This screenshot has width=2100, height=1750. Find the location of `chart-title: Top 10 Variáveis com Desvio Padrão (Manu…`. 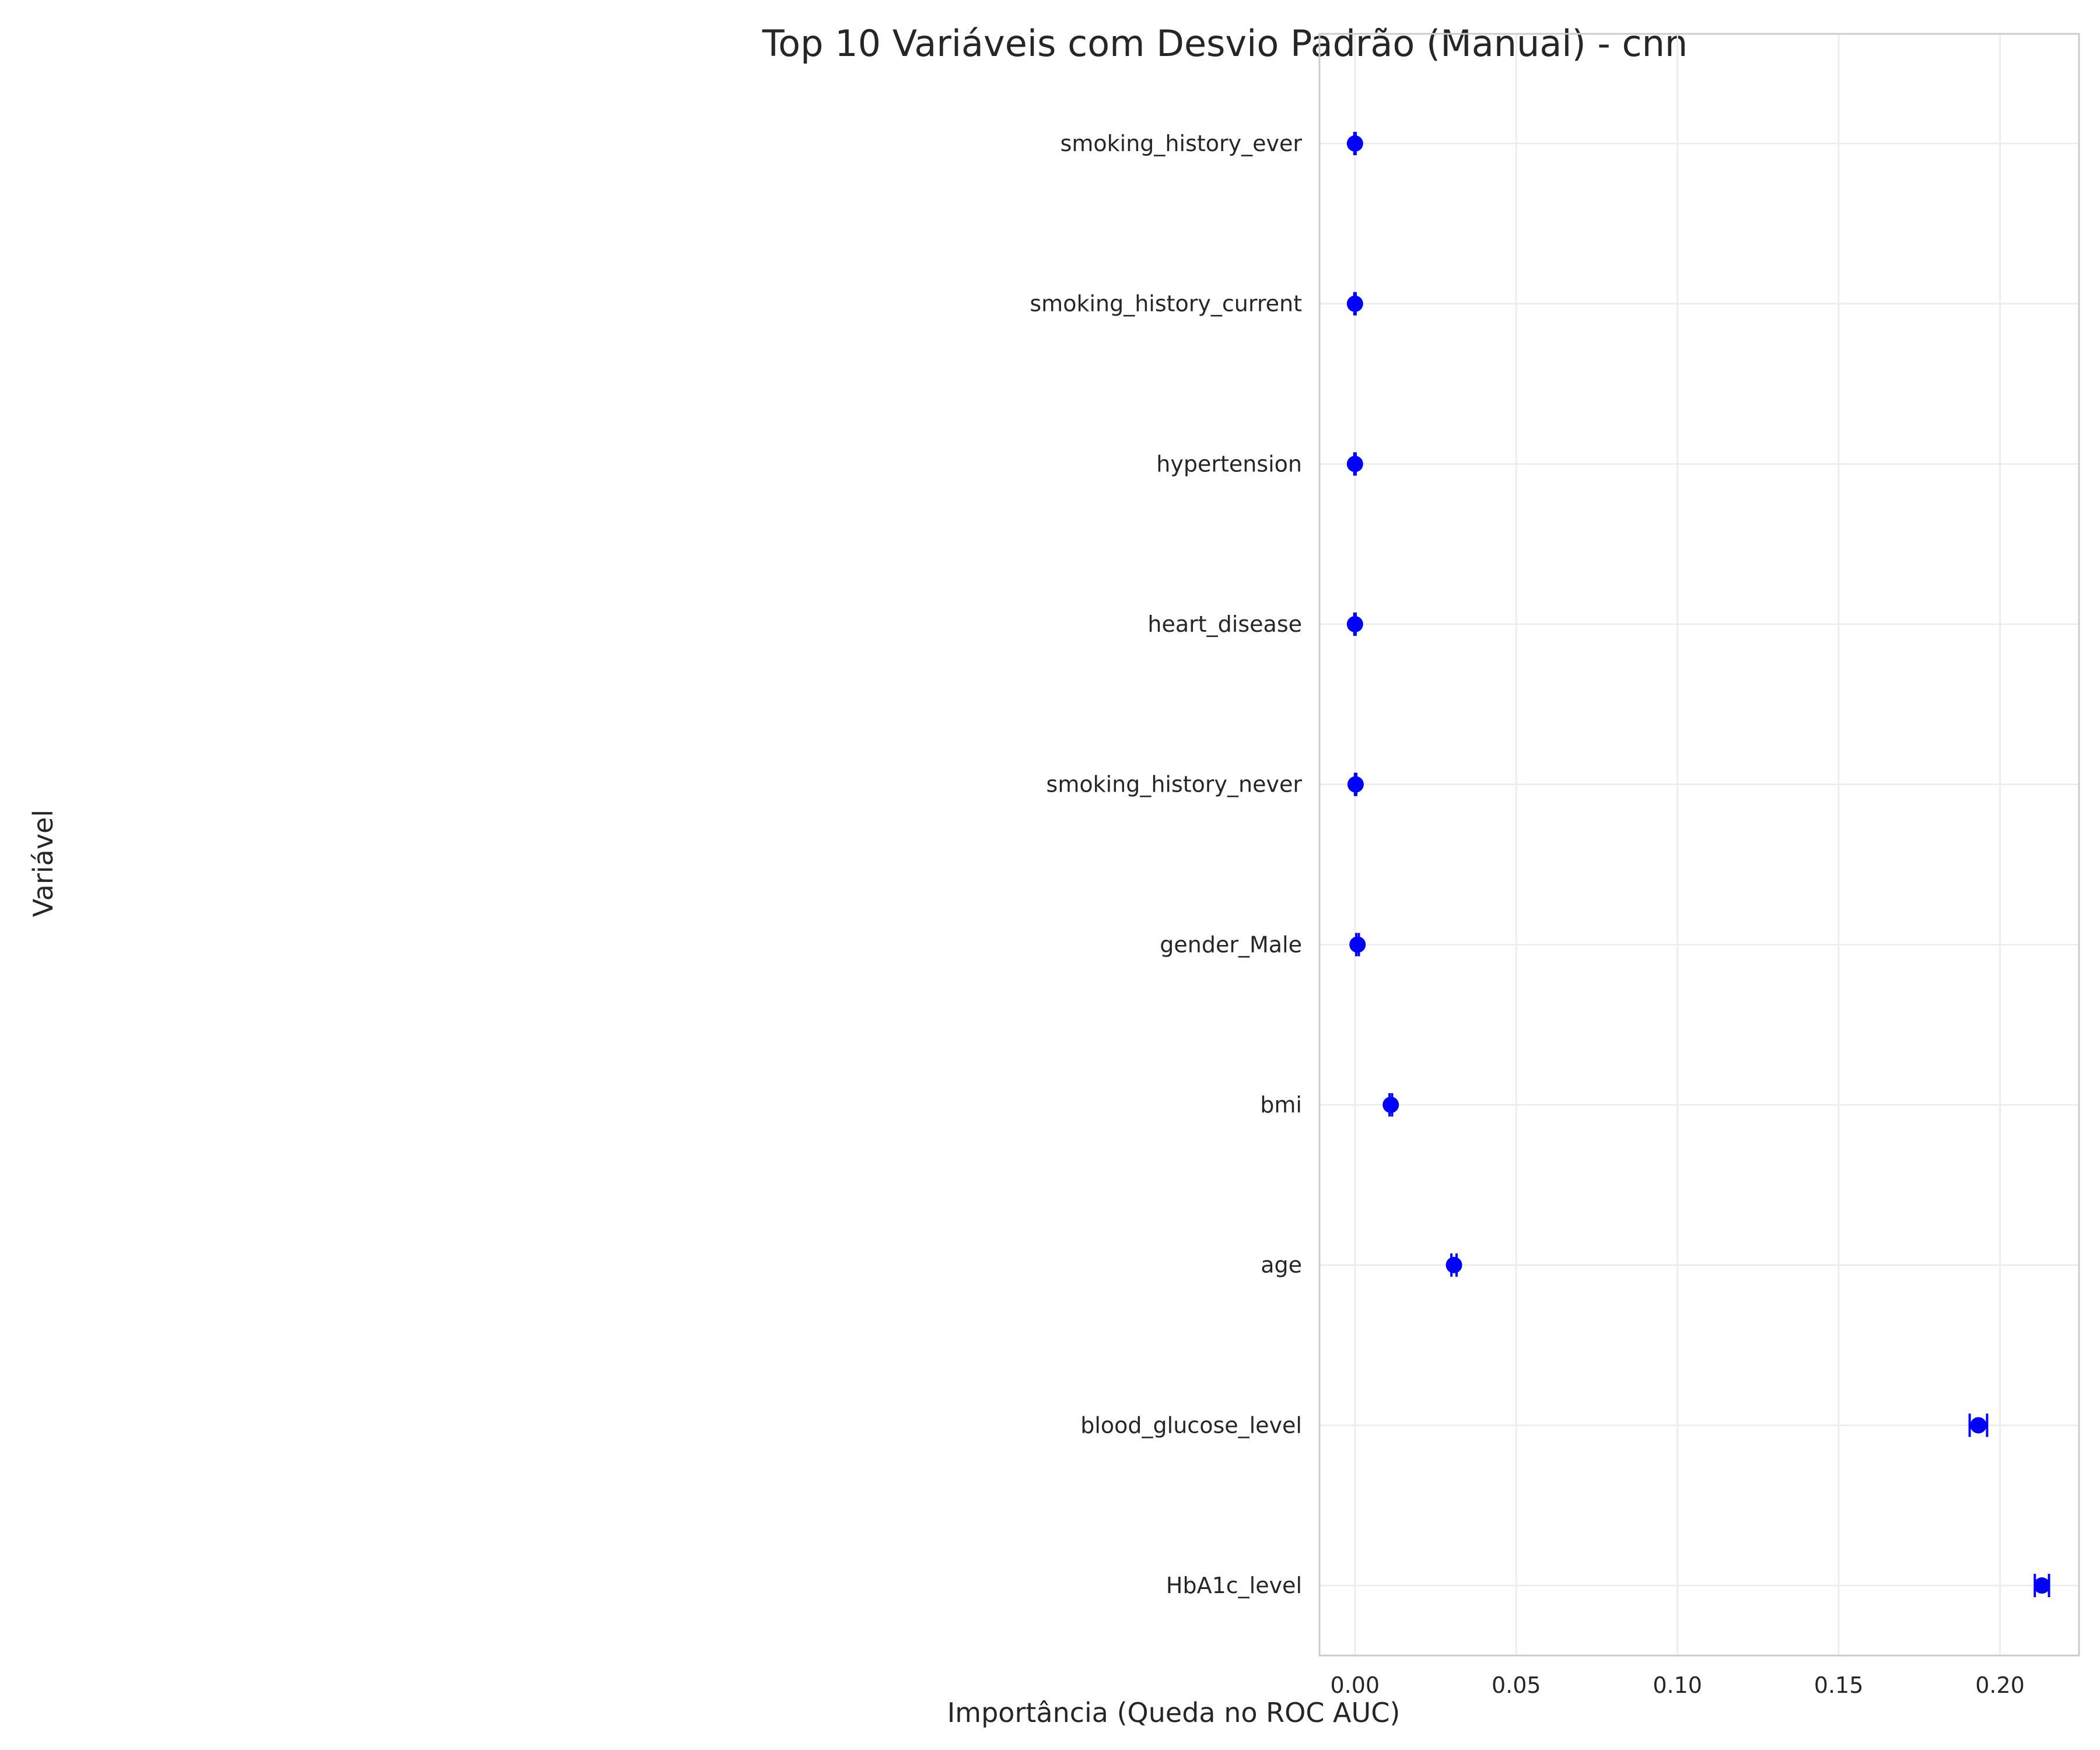

chart-title: Top 10 Variáveis com Desvio Padrão (Manu… is located at coordinates (1225, 43).